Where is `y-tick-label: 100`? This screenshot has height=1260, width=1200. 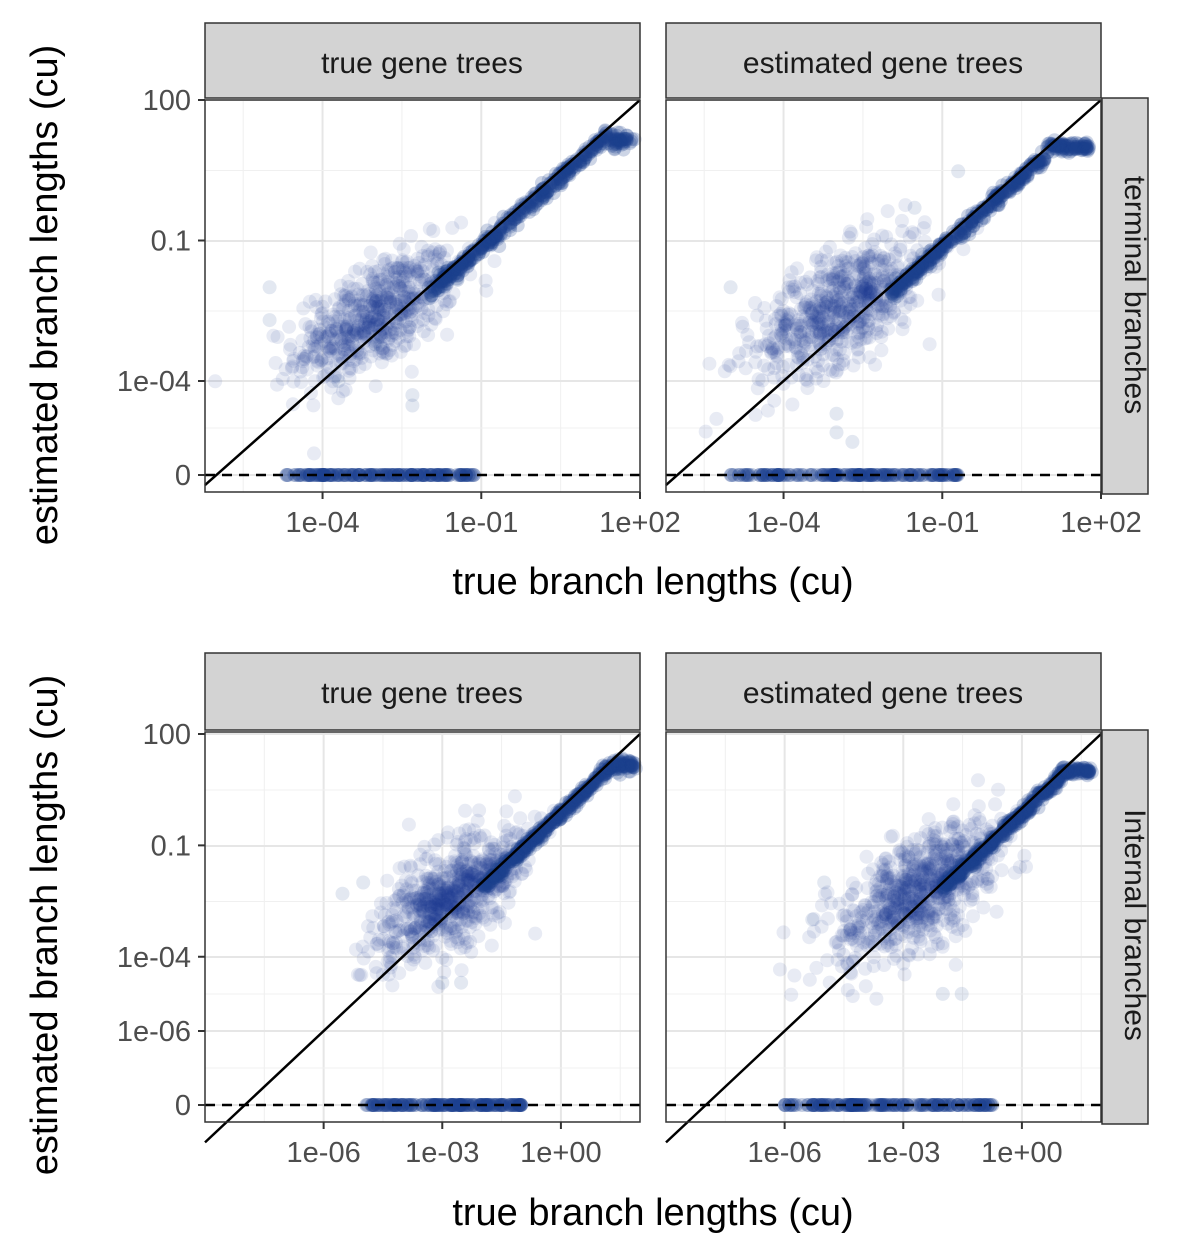 y-tick-label: 100 is located at coordinates (167, 101).